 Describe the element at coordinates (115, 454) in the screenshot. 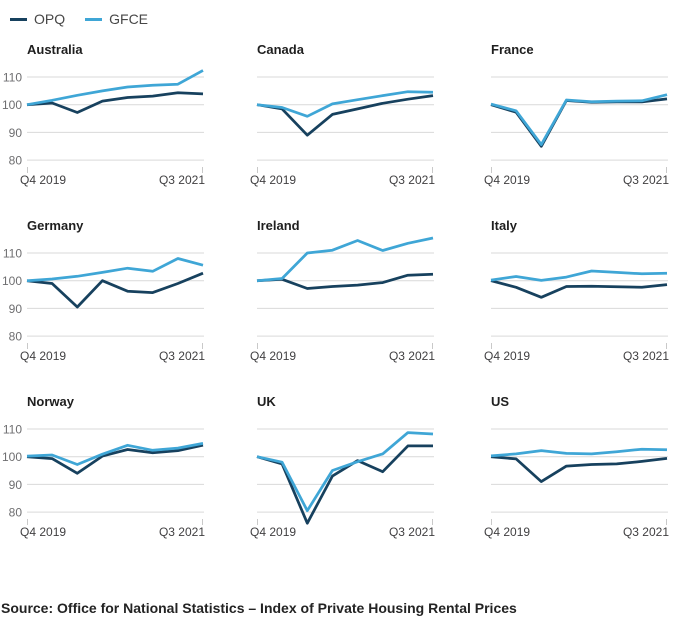

I see `norway-gfce-line` at that location.